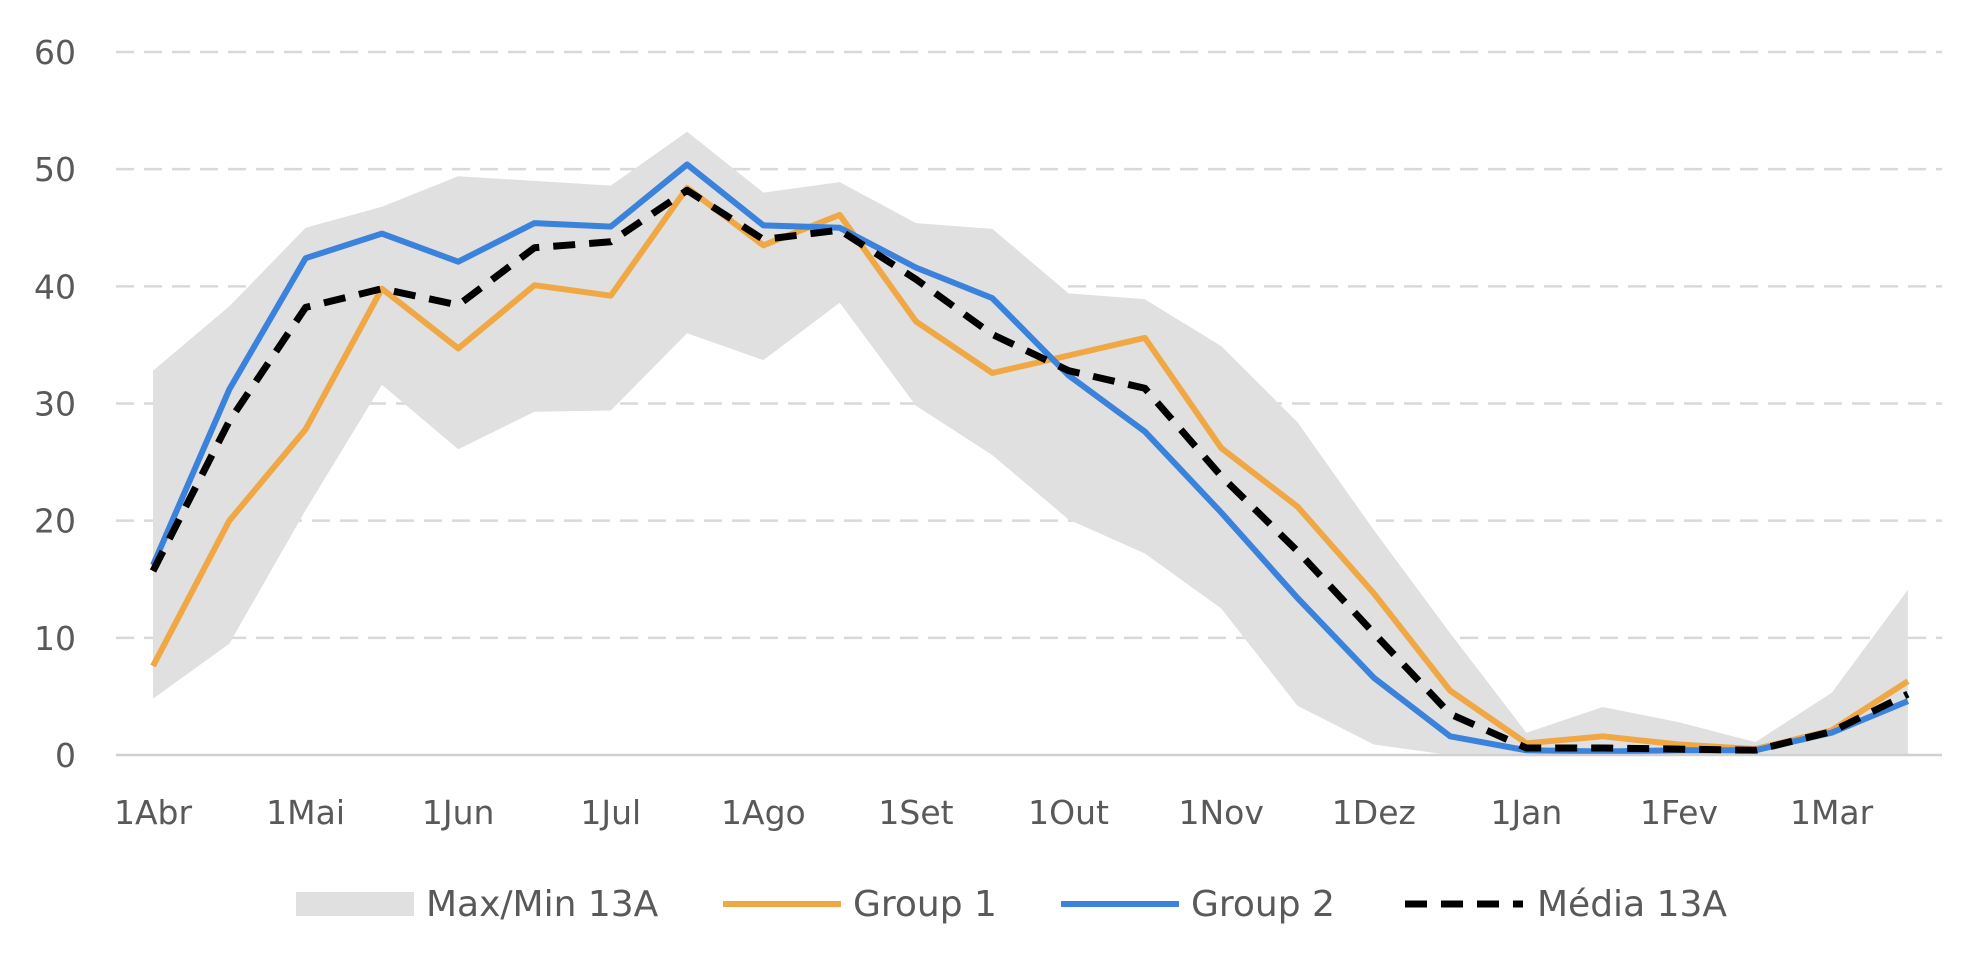  I want to click on legend: Max/Min 13A Group 1 Group 2 Média 13A, so click(1011, 904).